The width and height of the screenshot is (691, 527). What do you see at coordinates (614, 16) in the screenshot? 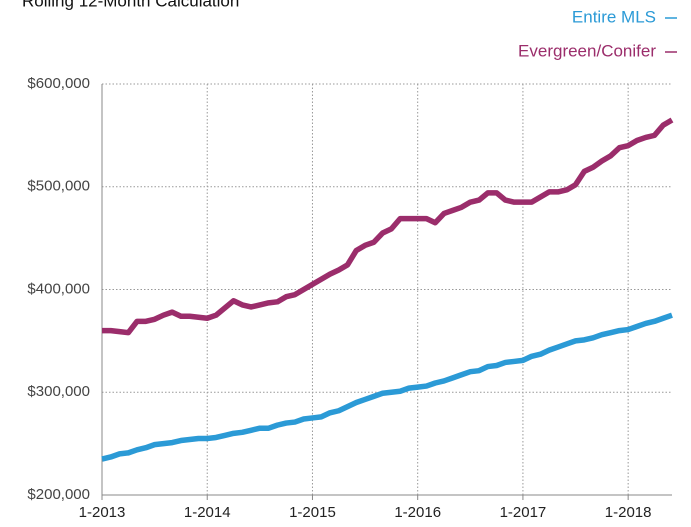
I see `legend-label: Entire MLS` at bounding box center [614, 16].